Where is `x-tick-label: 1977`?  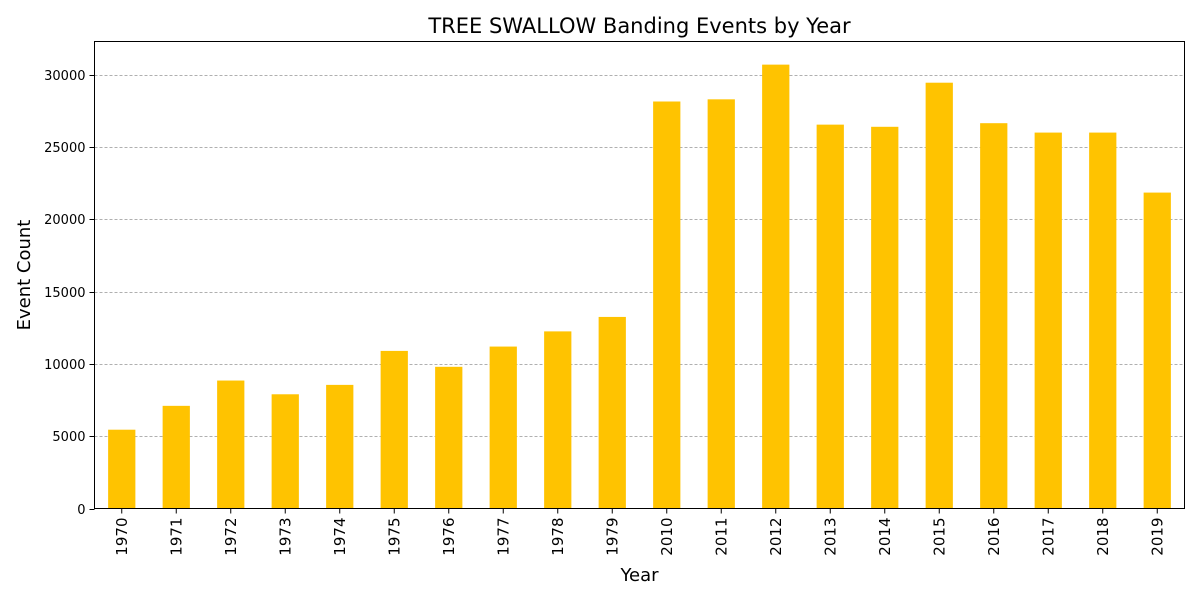 x-tick-label: 1977 is located at coordinates (503, 537).